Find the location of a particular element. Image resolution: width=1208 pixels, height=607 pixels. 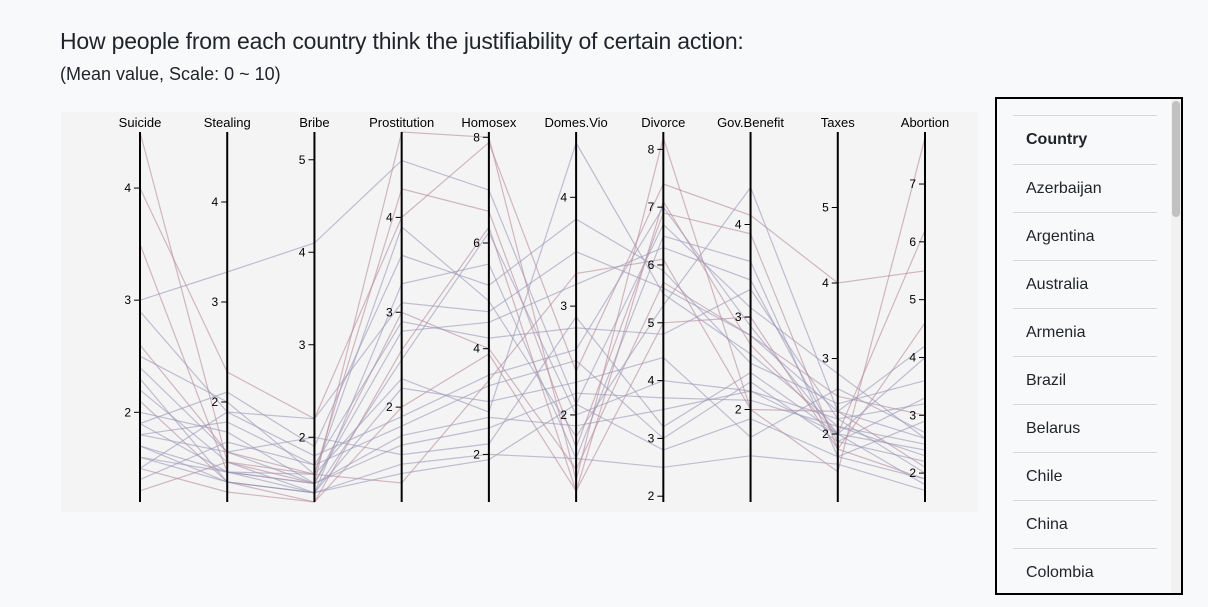

country-row: Armenia is located at coordinates (1085, 333).